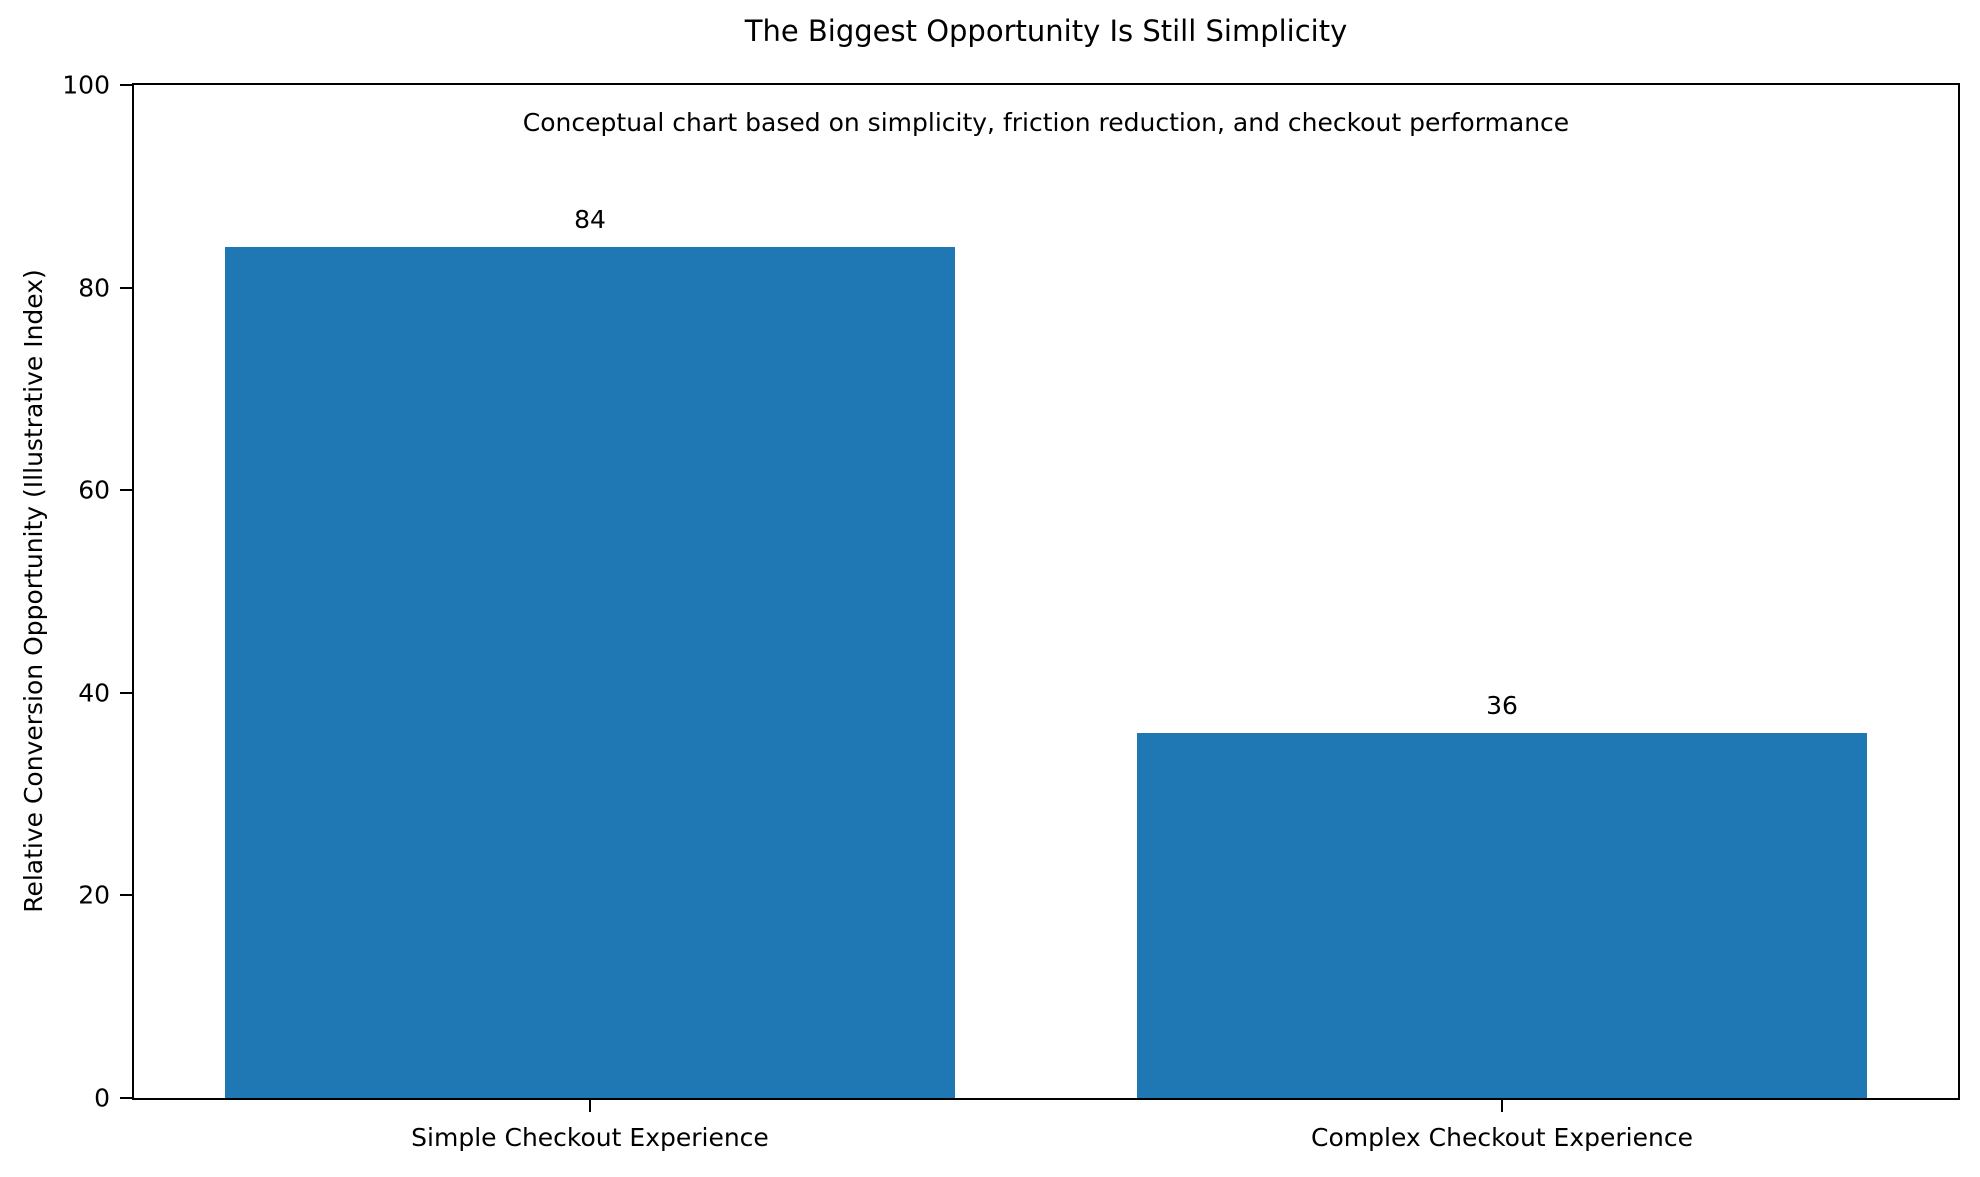 This screenshot has height=1177, width=1980. Describe the element at coordinates (102, 1098) in the screenshot. I see `y-axis-tick-label: 0` at that location.